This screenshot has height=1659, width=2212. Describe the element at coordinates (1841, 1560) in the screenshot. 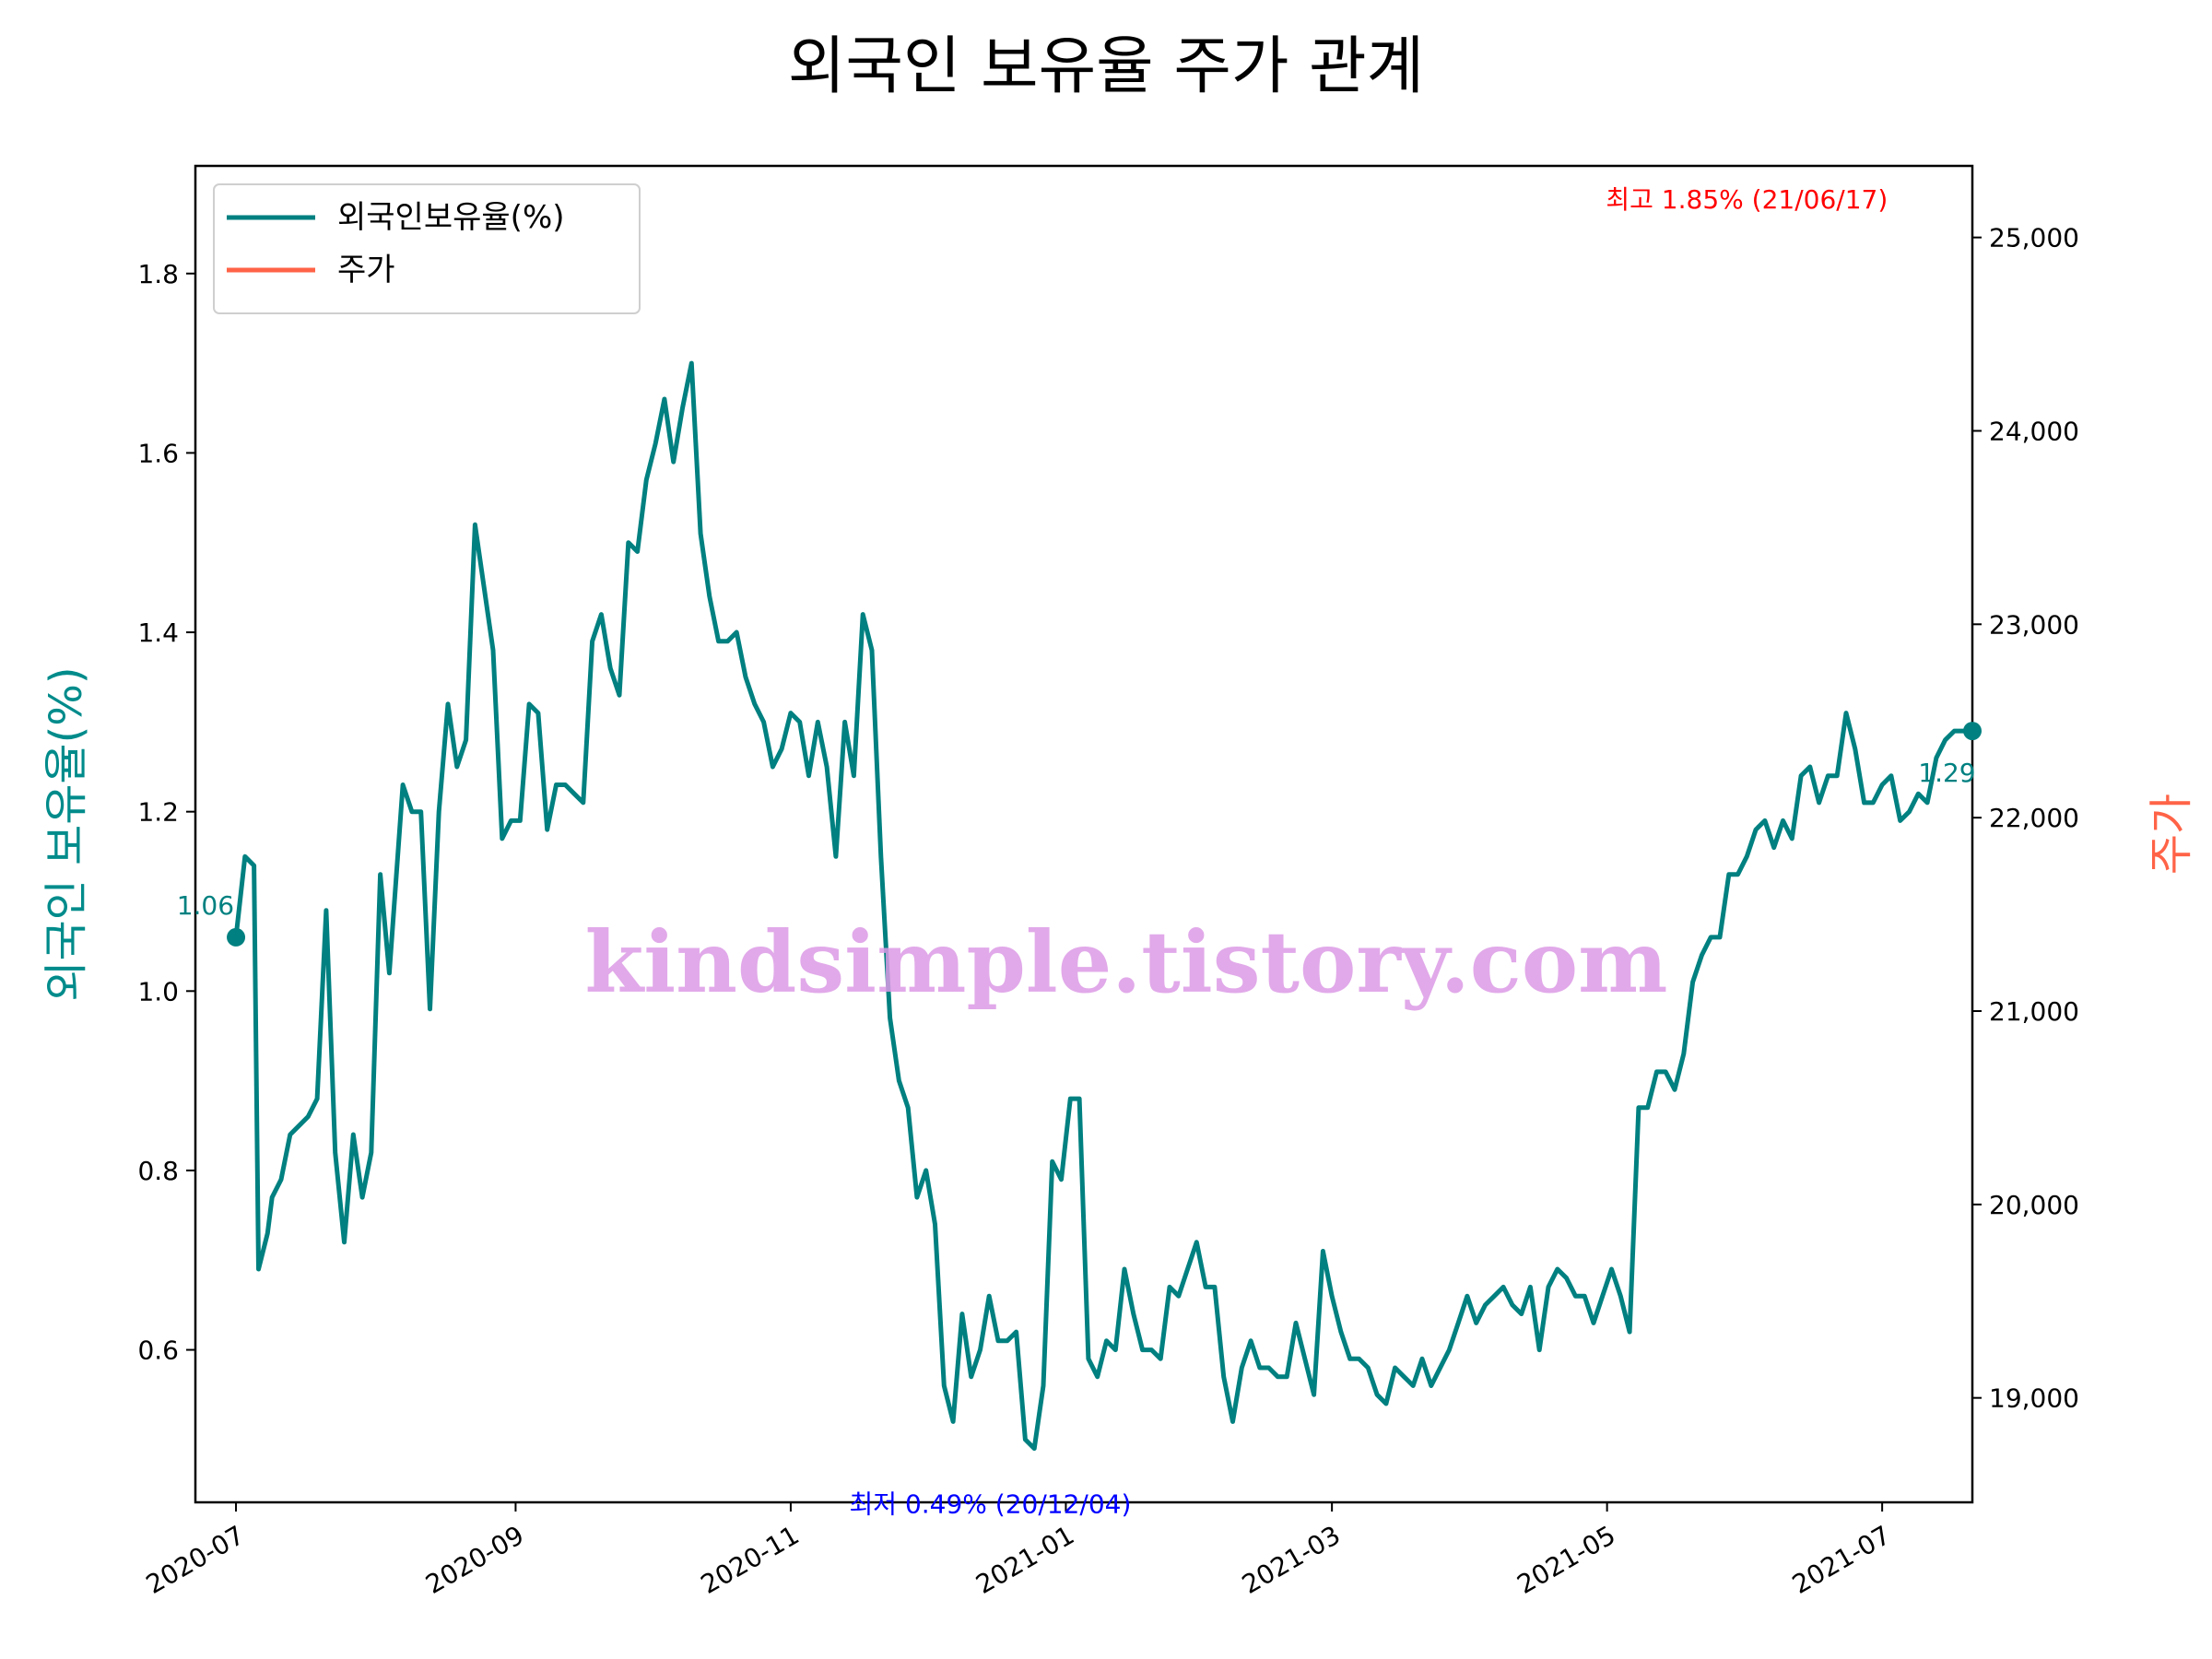

I see `x-tick-label: 2021-07` at that location.